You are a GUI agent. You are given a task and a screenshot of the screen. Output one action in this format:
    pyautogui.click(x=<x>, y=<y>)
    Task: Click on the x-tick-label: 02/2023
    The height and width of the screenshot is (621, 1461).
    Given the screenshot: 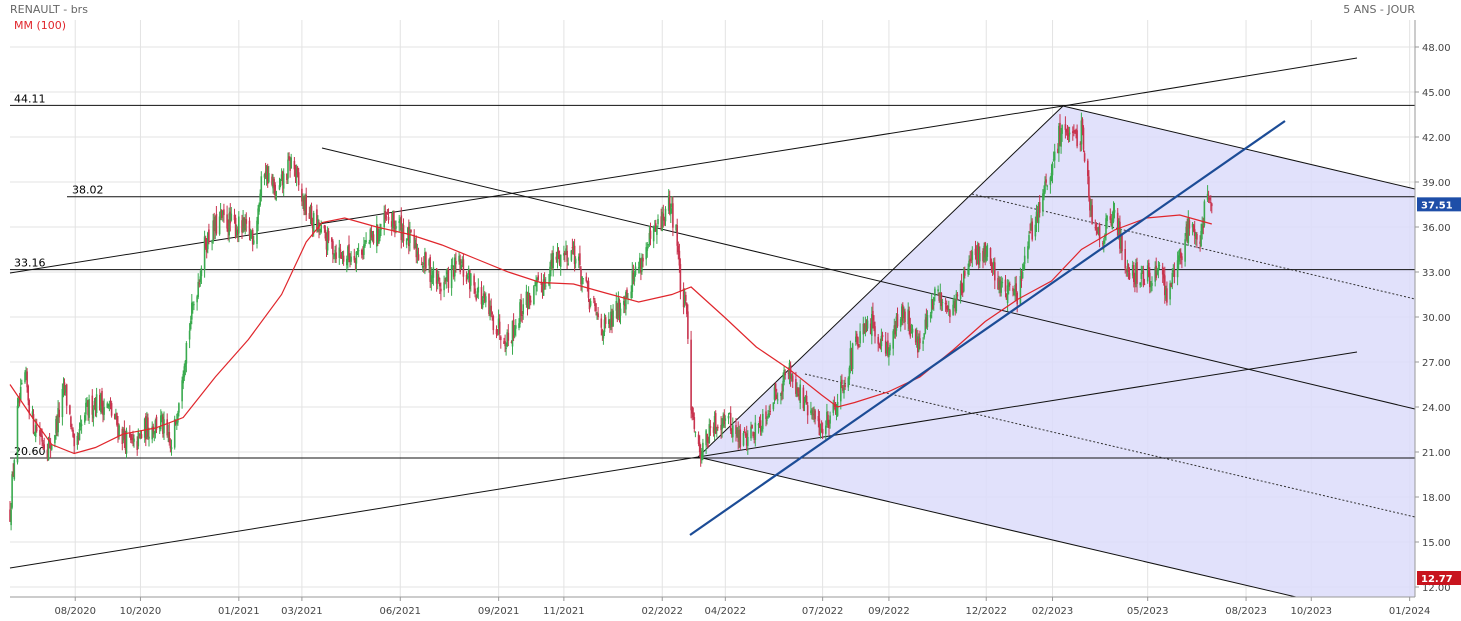 What is the action you would take?
    pyautogui.click(x=1053, y=611)
    